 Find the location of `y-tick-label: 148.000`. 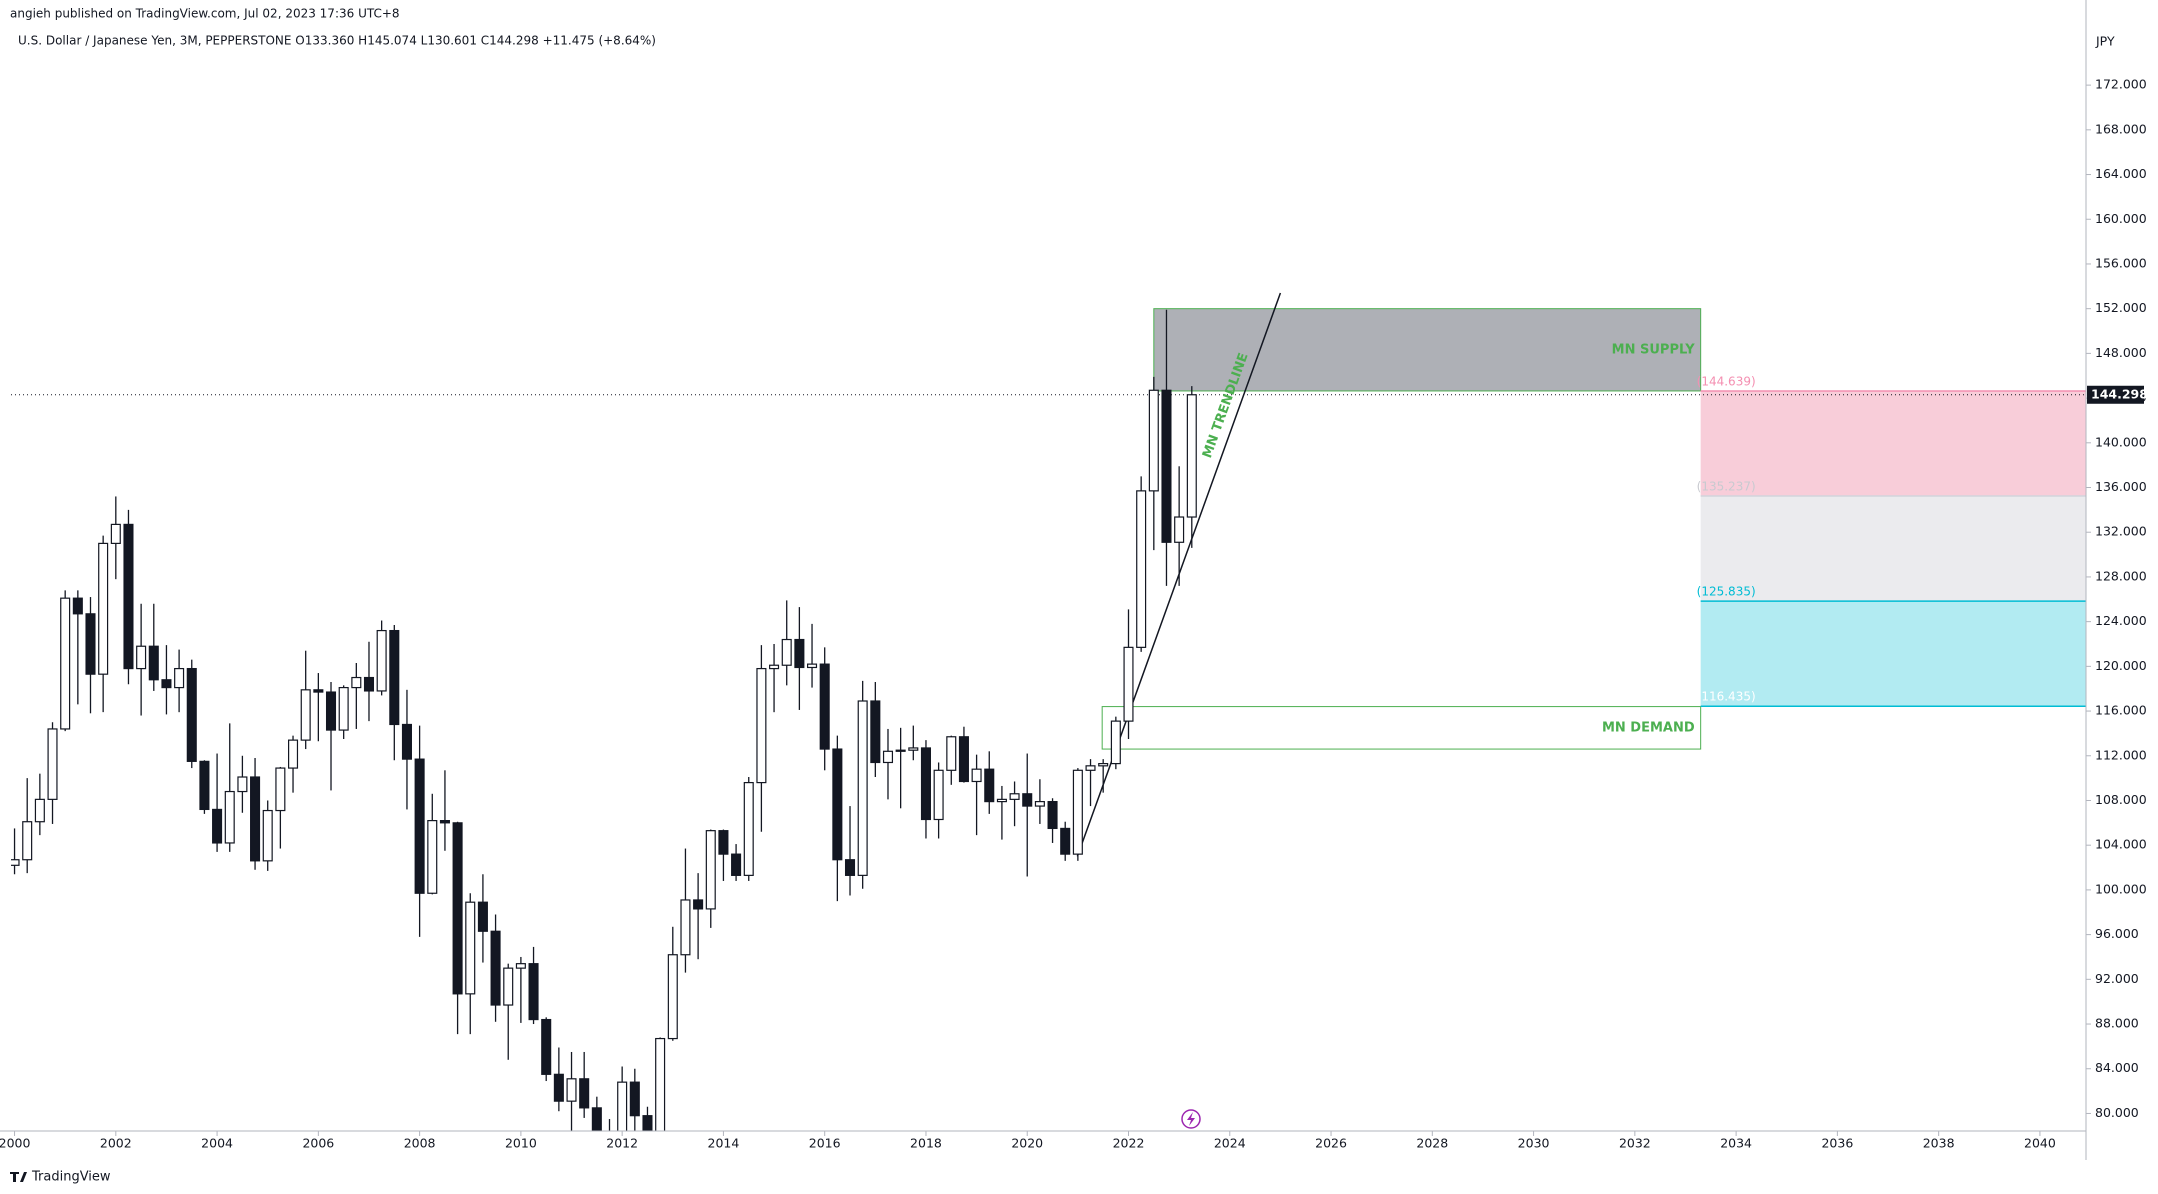

y-tick-label: 148.000 is located at coordinates (2121, 352).